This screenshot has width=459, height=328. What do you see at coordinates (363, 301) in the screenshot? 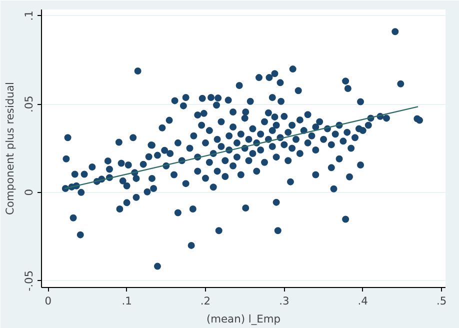
I see `x-tick-label: .4` at bounding box center [363, 301].